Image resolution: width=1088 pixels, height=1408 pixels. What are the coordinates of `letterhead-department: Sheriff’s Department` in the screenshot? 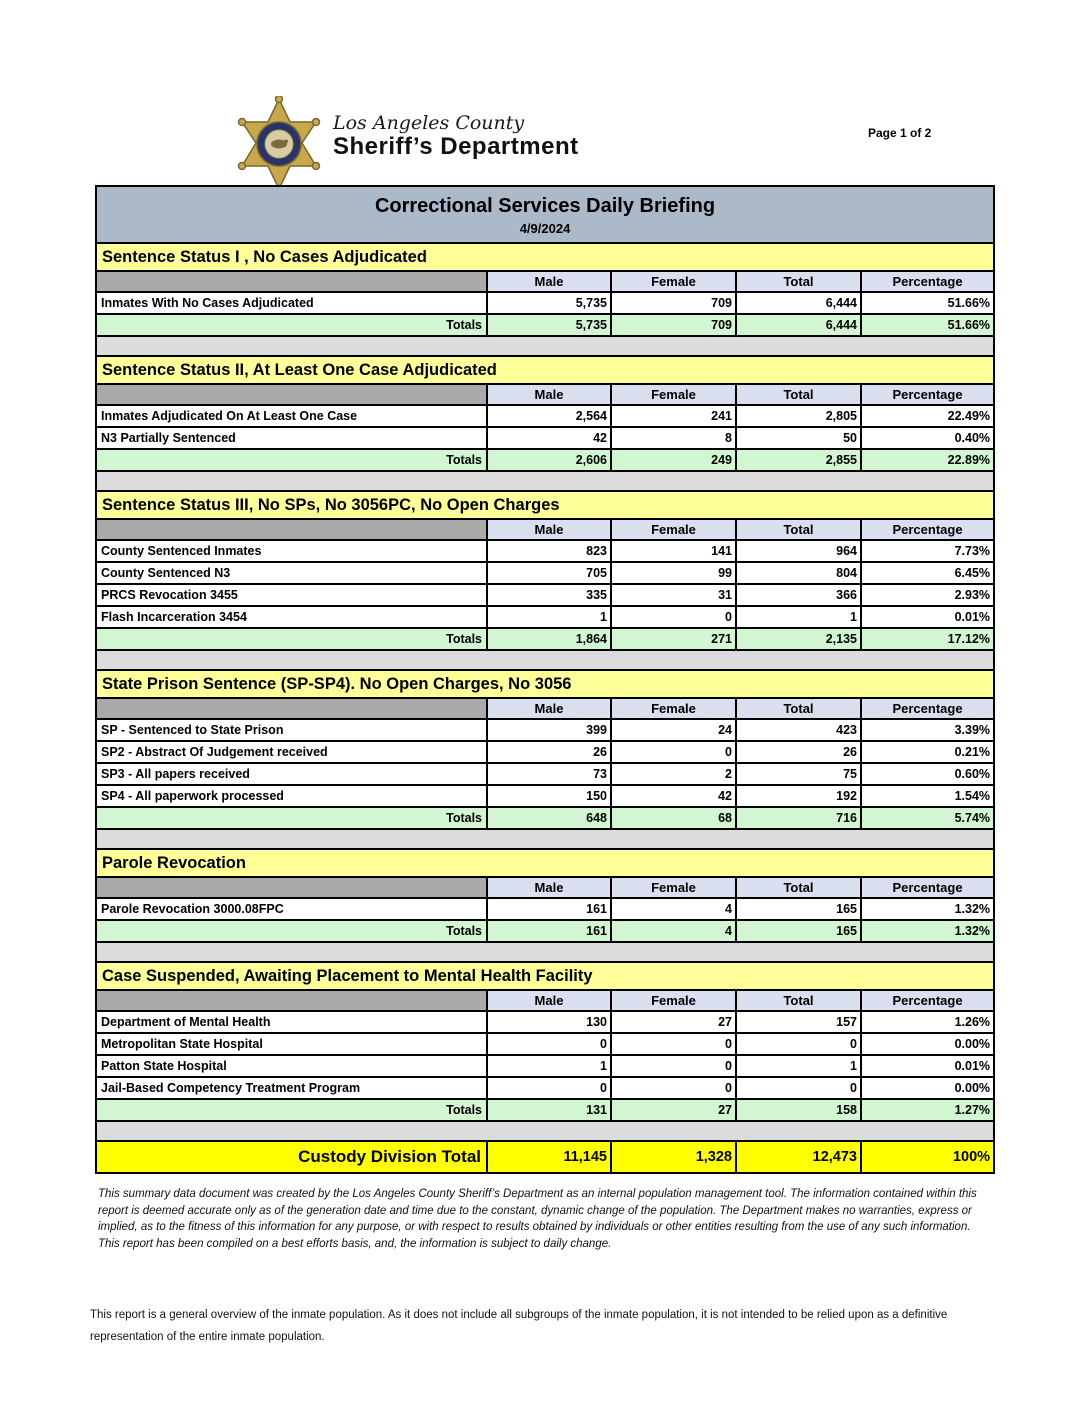 It's located at (456, 146).